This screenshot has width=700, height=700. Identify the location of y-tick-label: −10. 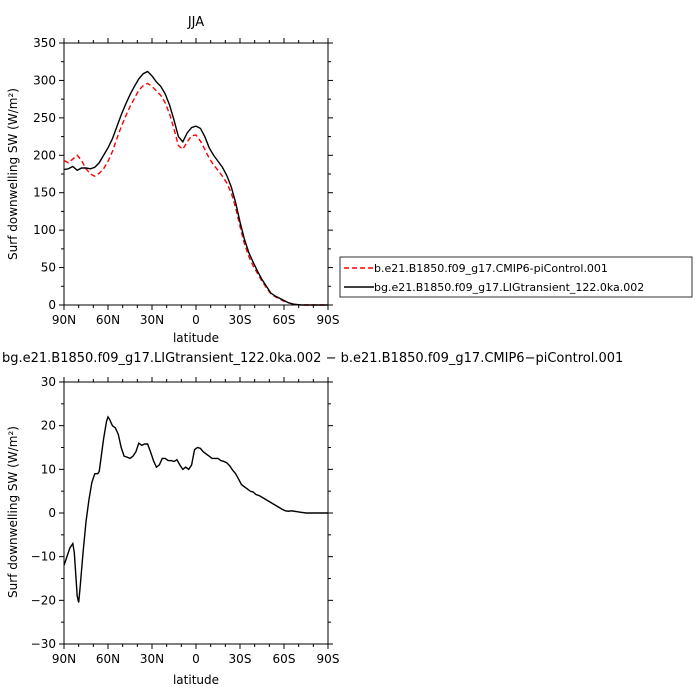
(43, 557).